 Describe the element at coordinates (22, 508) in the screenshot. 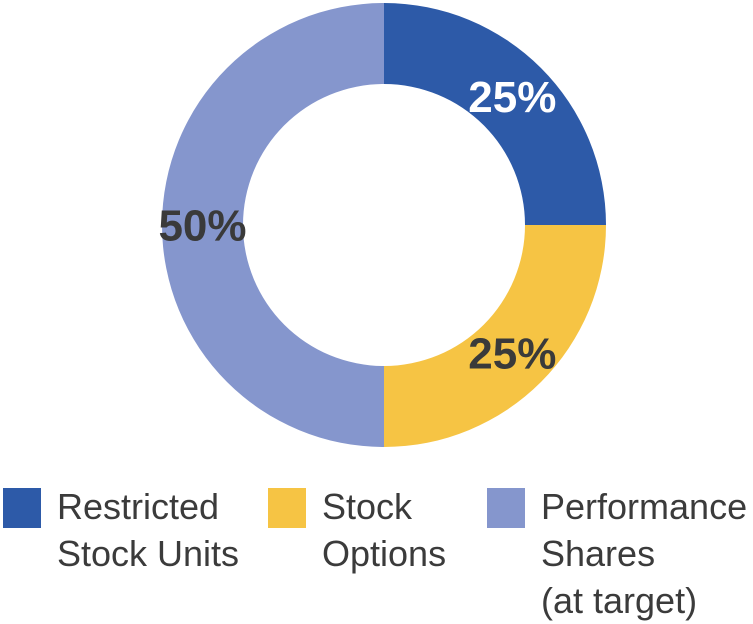

I see `legend-swatch-restricted-stock-units` at that location.